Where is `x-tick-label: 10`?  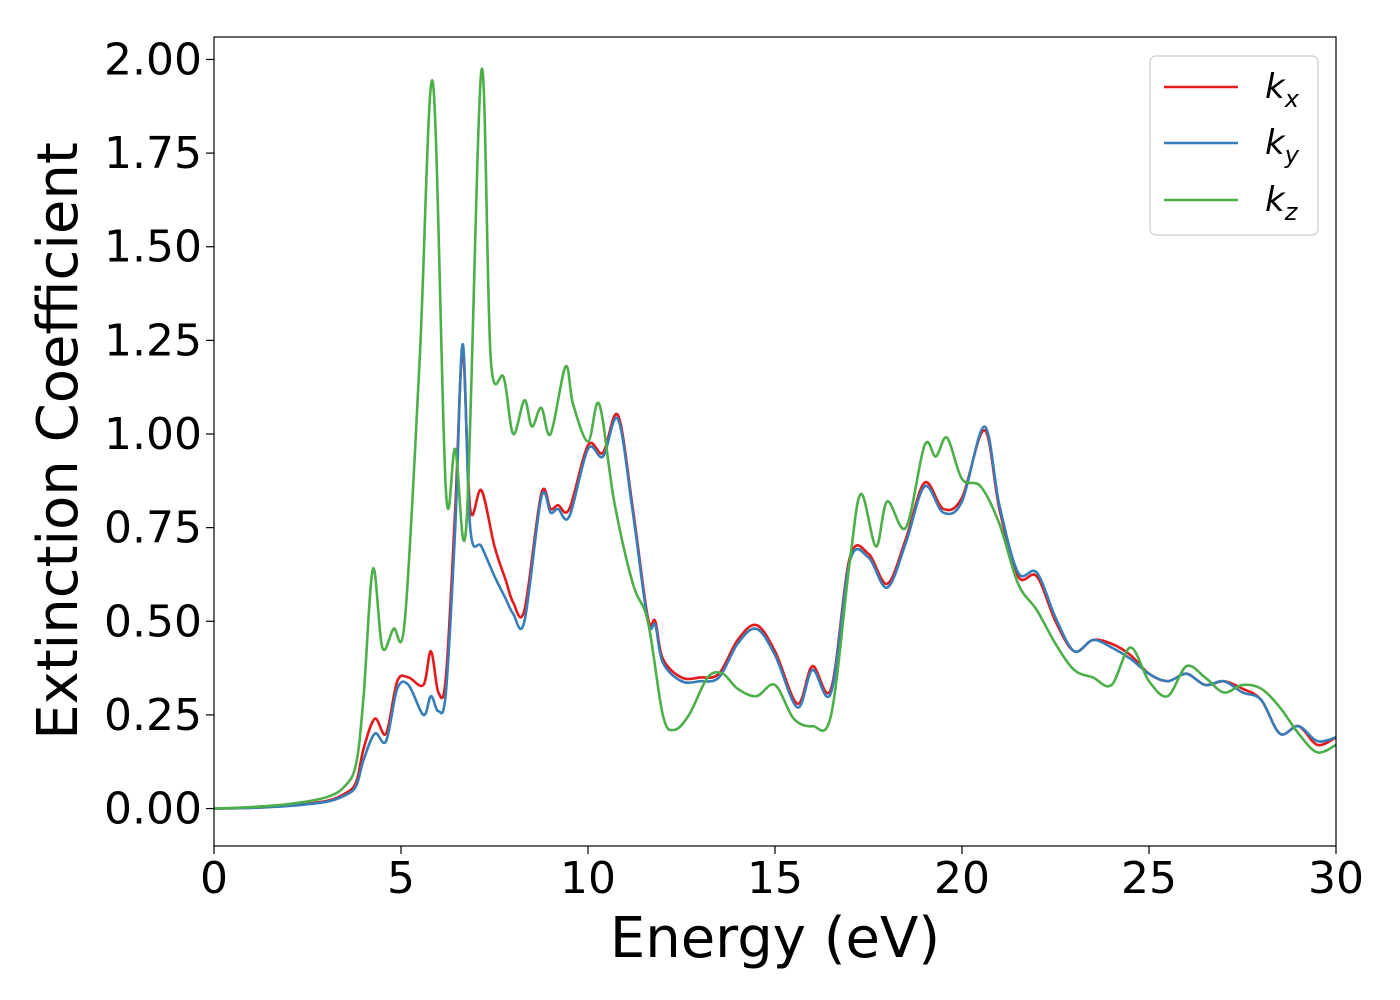 x-tick-label: 10 is located at coordinates (588, 878).